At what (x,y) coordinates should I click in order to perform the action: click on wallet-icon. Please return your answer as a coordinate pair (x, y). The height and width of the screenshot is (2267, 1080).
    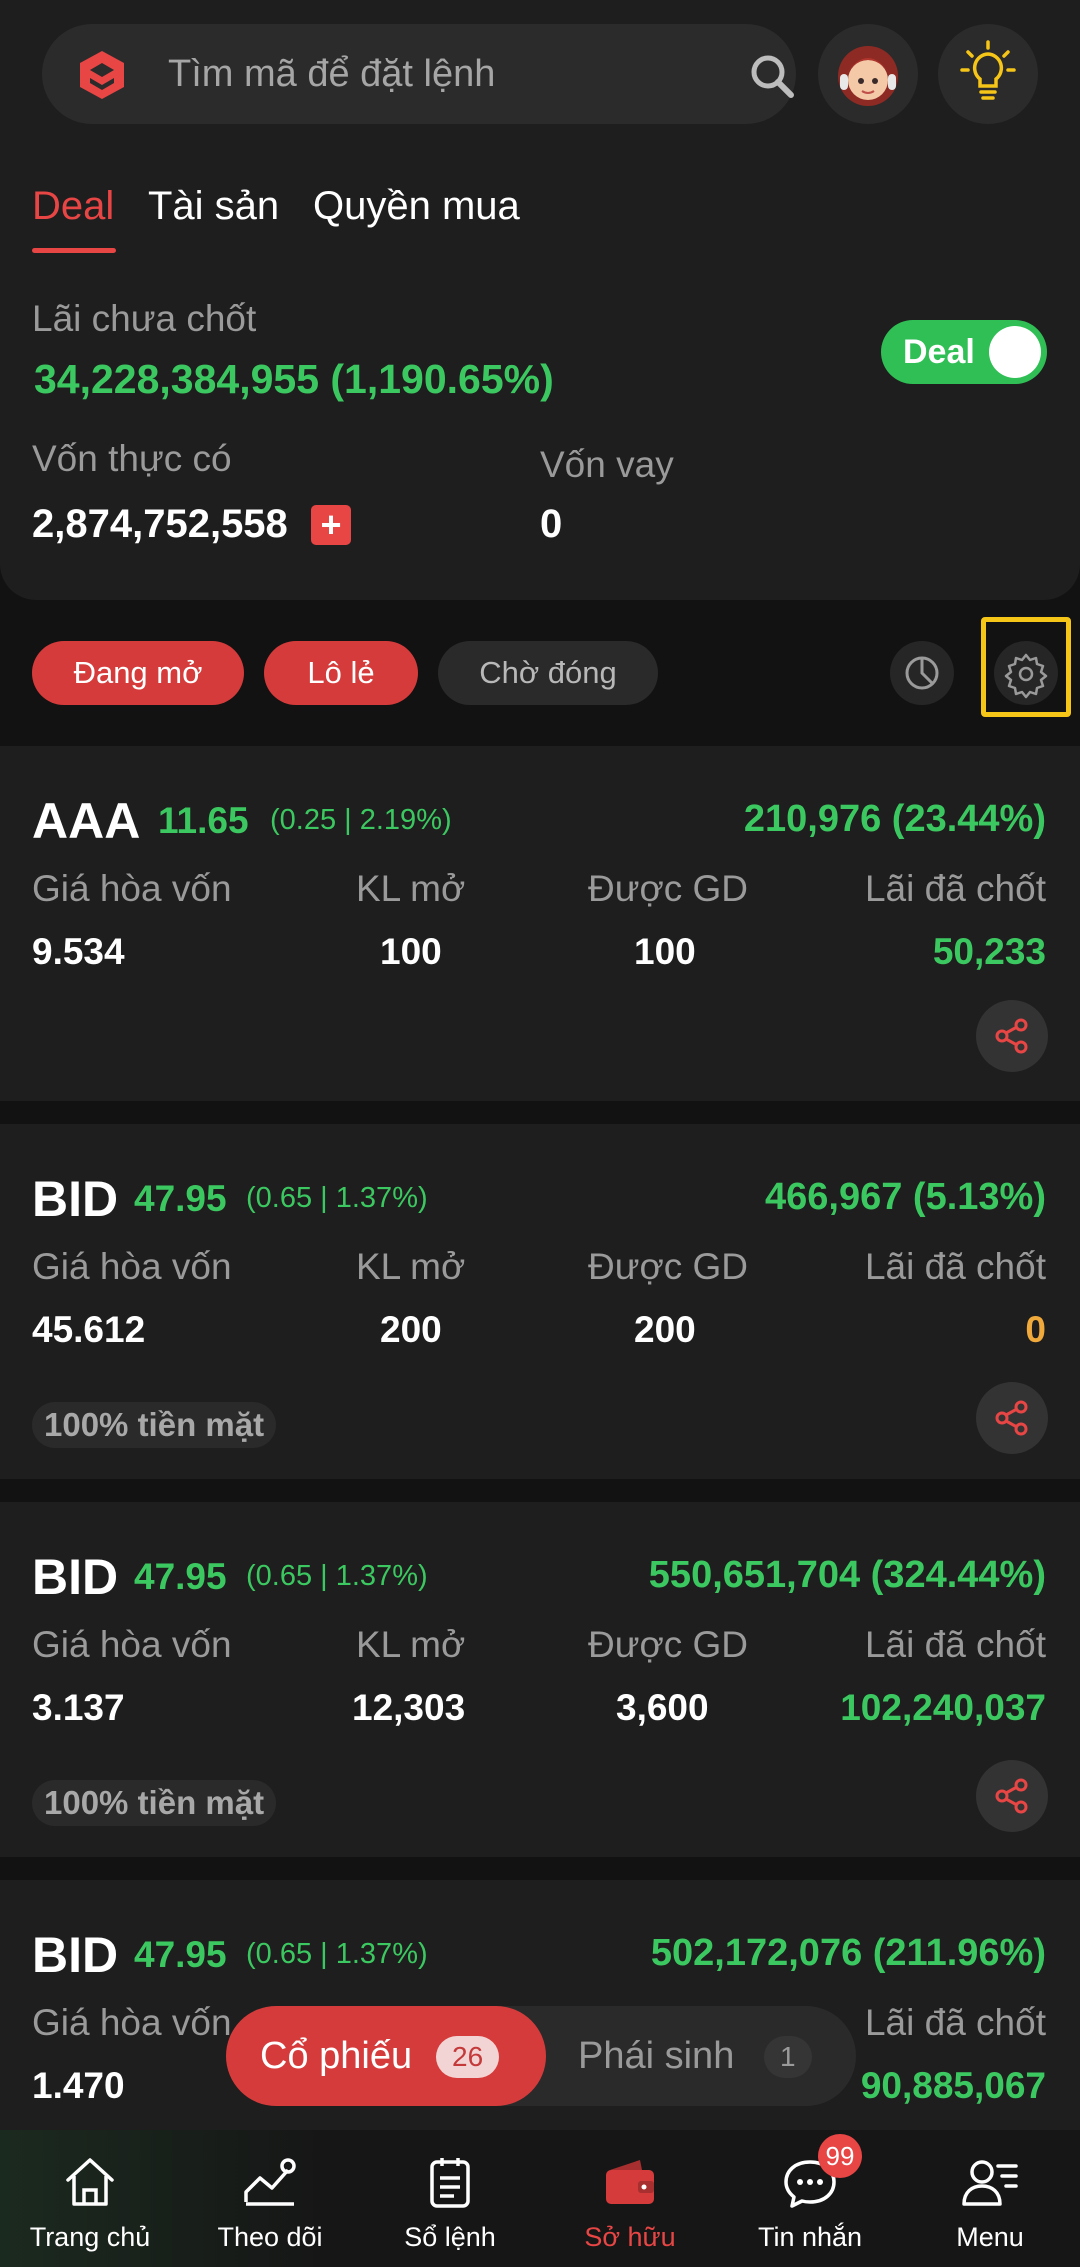
    Looking at the image, I should click on (630, 2182).